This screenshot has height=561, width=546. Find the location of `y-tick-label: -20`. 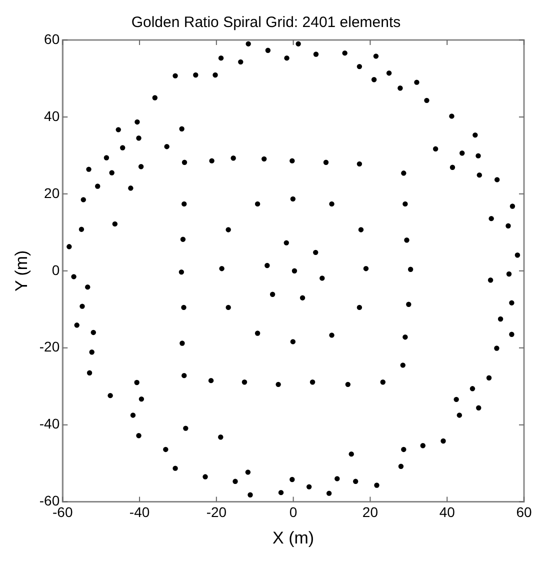

y-tick-label: -20 is located at coordinates (49, 346).